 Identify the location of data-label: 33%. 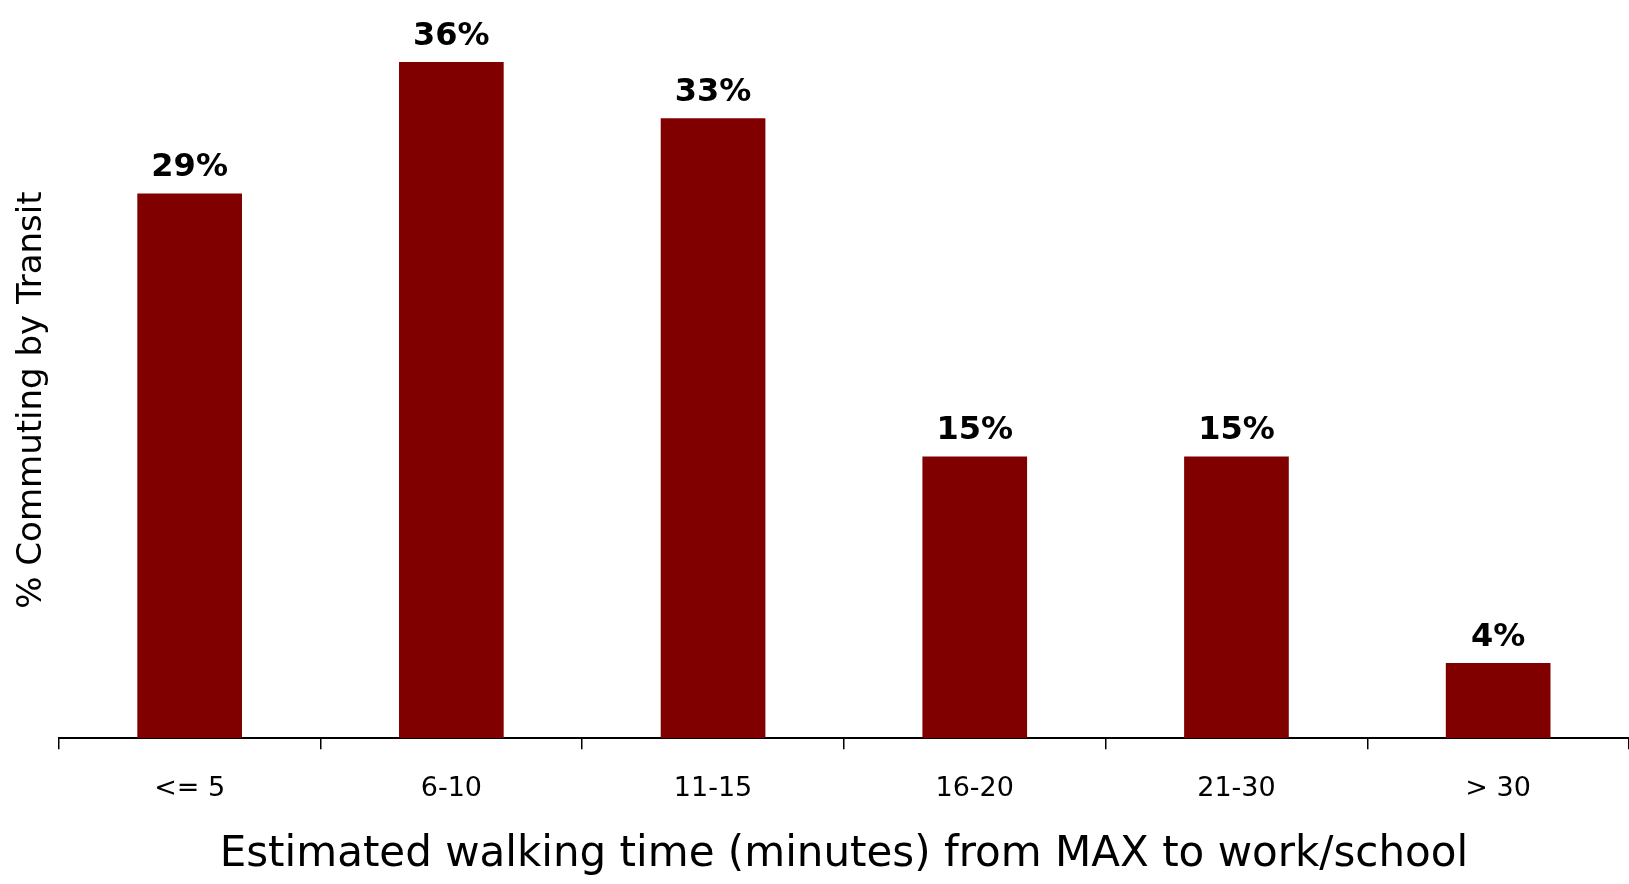
(713, 90).